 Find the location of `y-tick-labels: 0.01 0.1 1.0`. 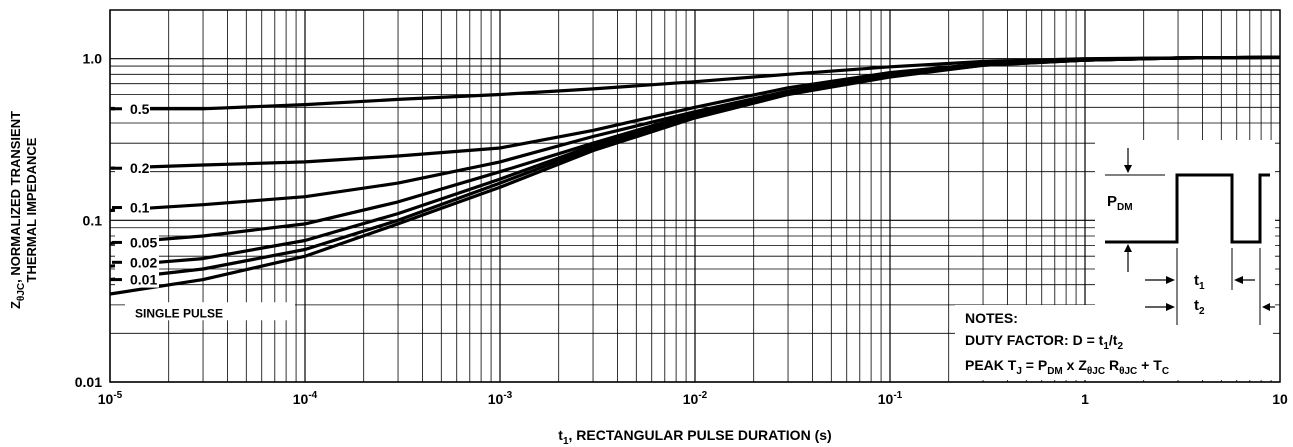

y-tick-labels: 0.01 0.1 1.0 is located at coordinates (88, 220).